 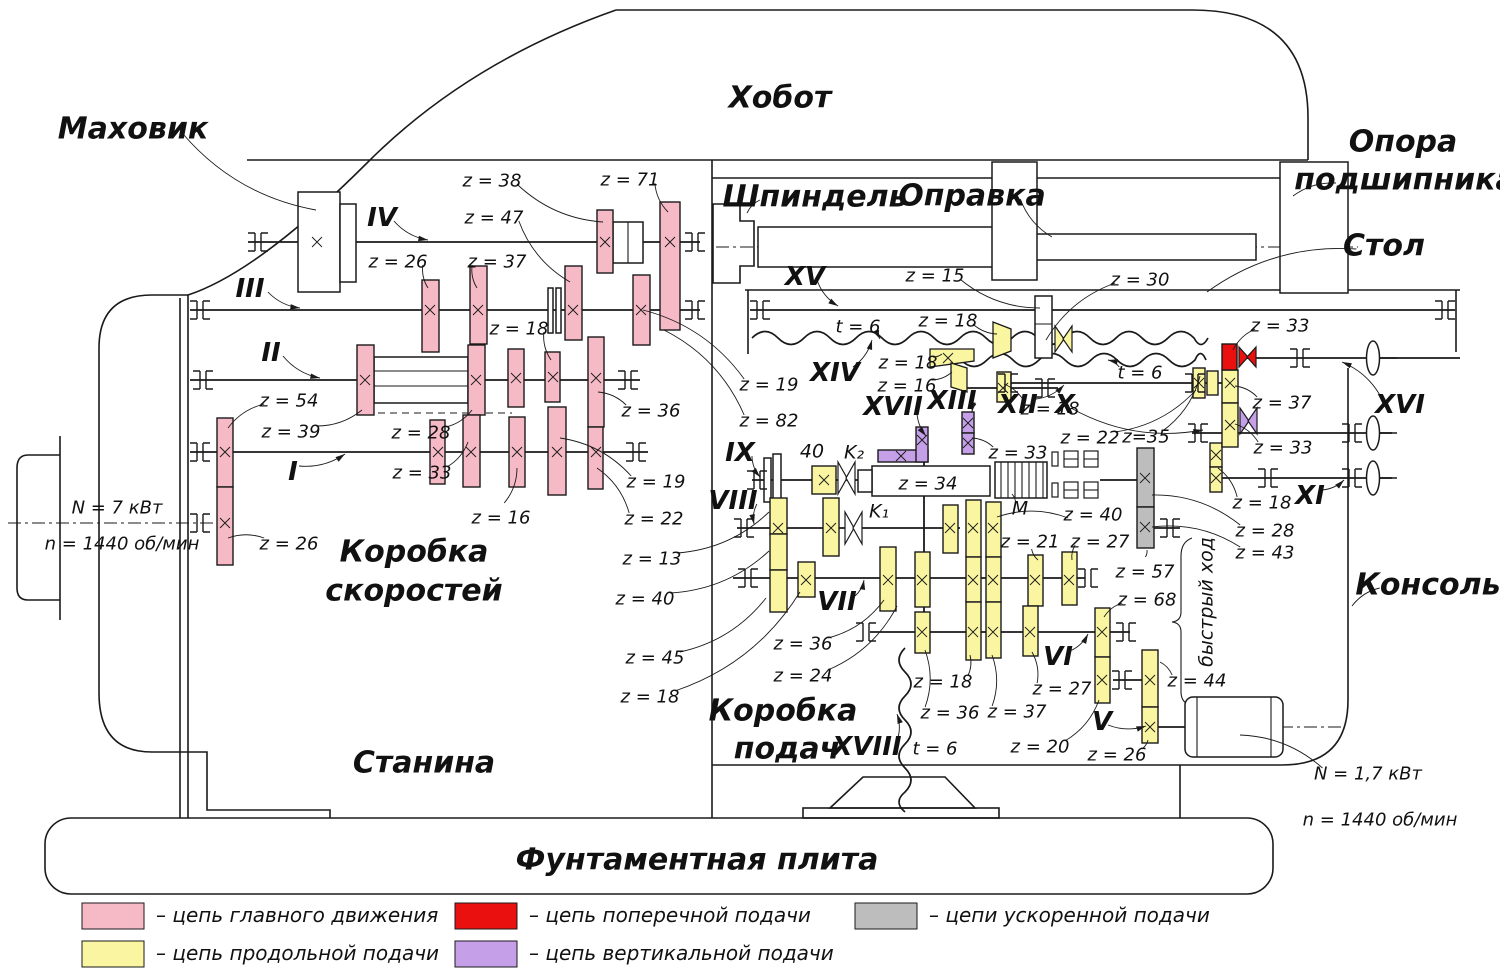 What do you see at coordinates (1373, 478) in the screenshot?
I see `handwheel-icon` at bounding box center [1373, 478].